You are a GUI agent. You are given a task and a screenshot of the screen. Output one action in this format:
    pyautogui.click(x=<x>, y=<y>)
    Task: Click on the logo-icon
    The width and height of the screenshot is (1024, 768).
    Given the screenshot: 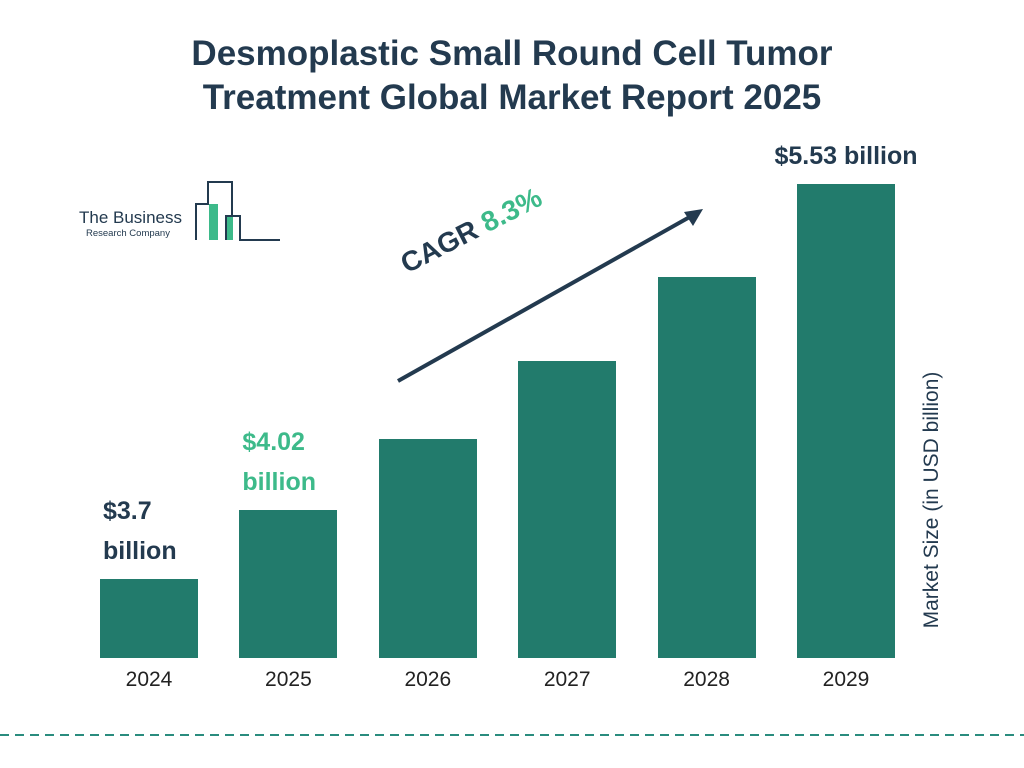 What is the action you would take?
    pyautogui.click(x=237, y=211)
    